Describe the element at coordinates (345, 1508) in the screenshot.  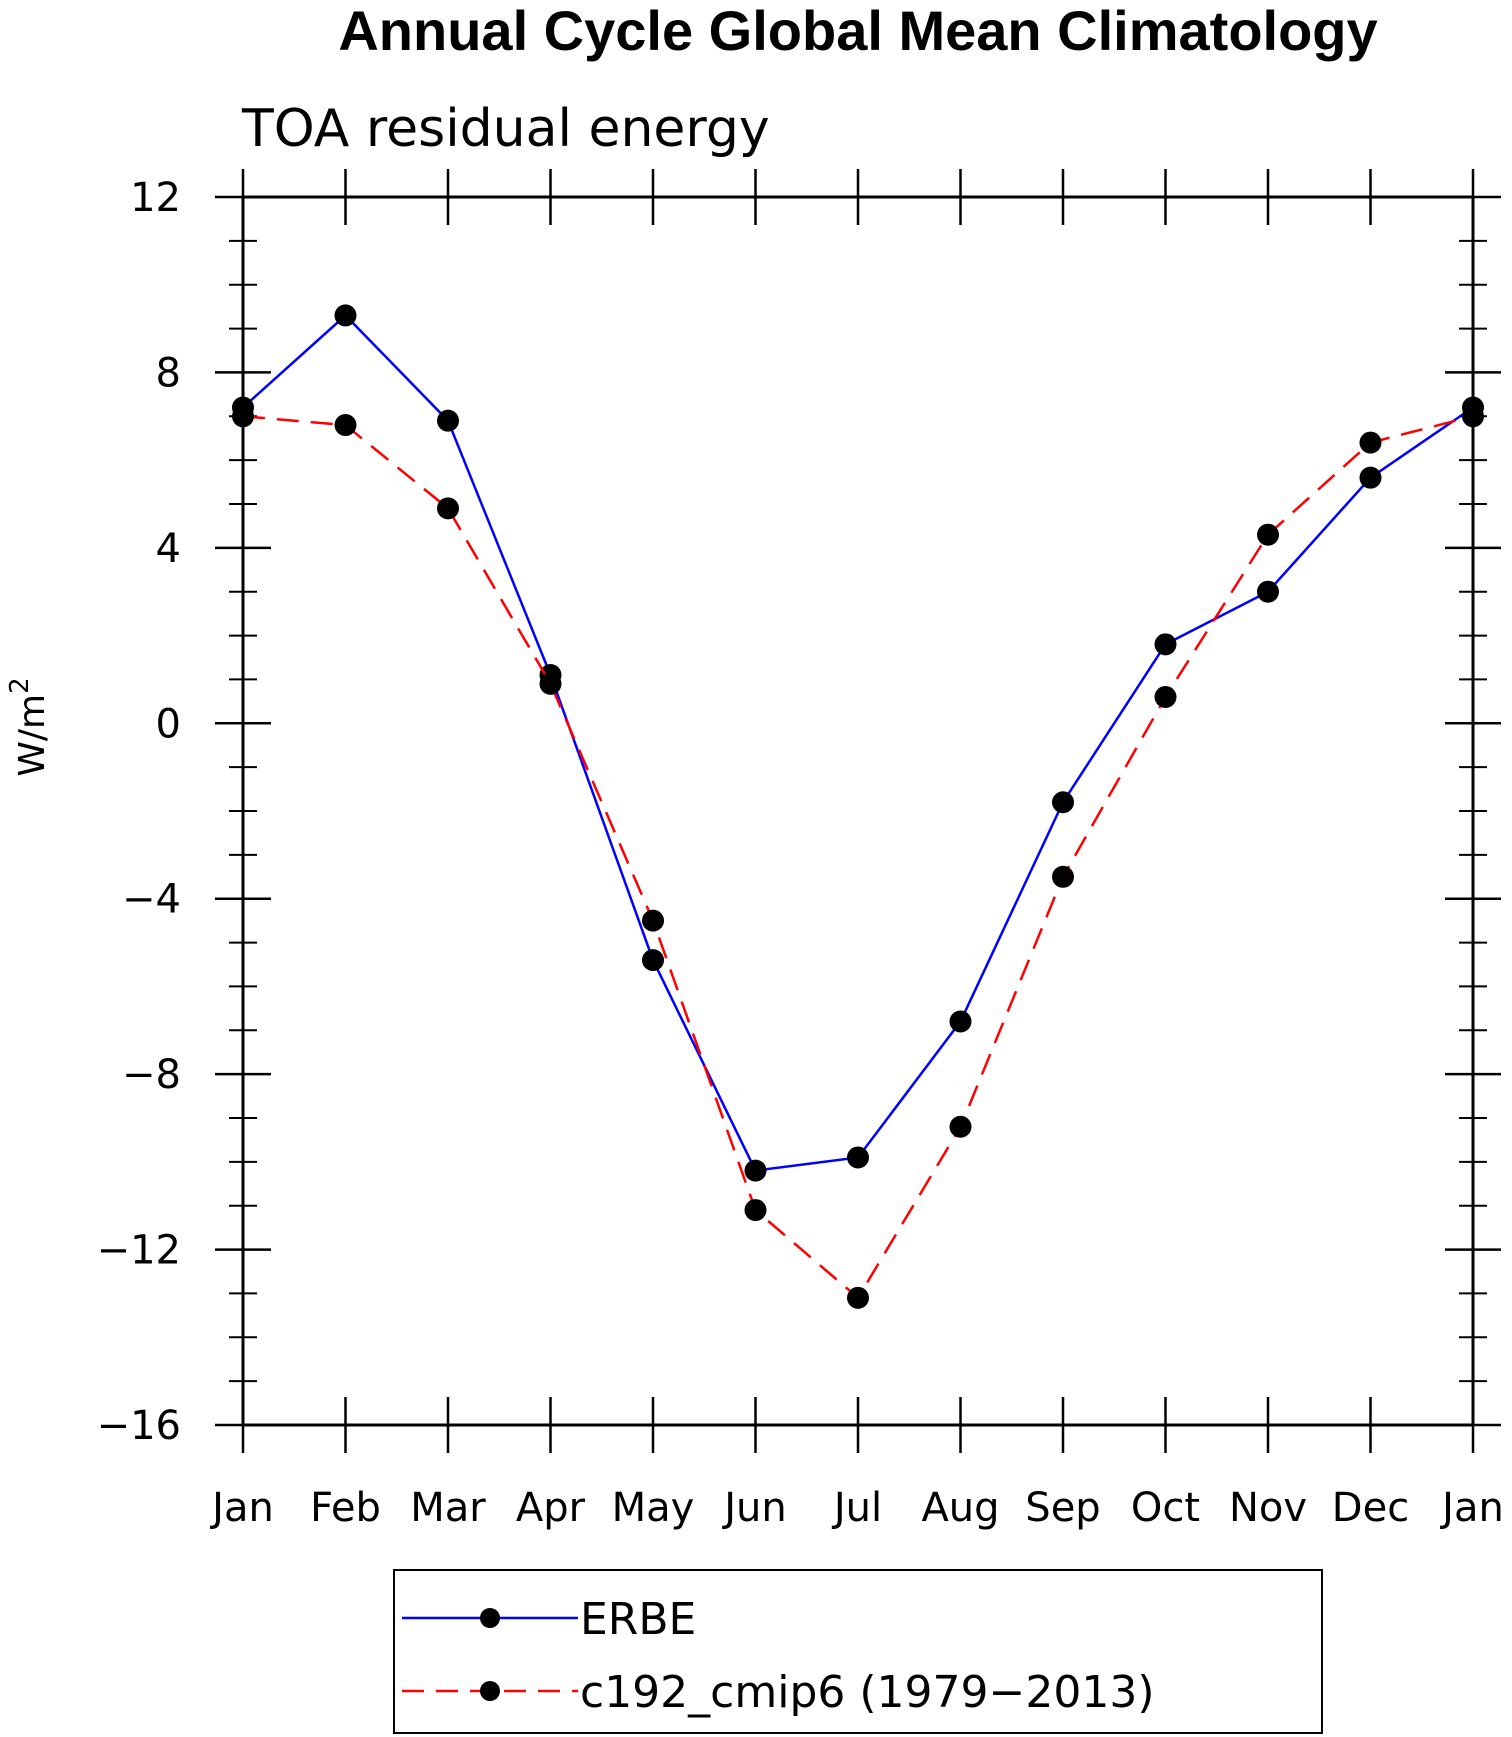
I see `x-tick-label: Feb` at that location.